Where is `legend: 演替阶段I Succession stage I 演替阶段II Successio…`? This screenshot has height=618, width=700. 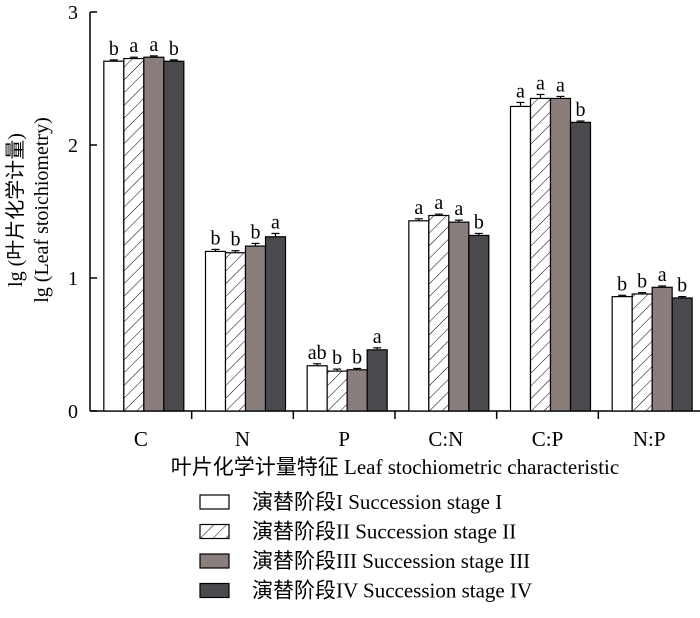
legend: 演替阶段I Succession stage I 演替阶段II Successio… is located at coordinates (365, 546).